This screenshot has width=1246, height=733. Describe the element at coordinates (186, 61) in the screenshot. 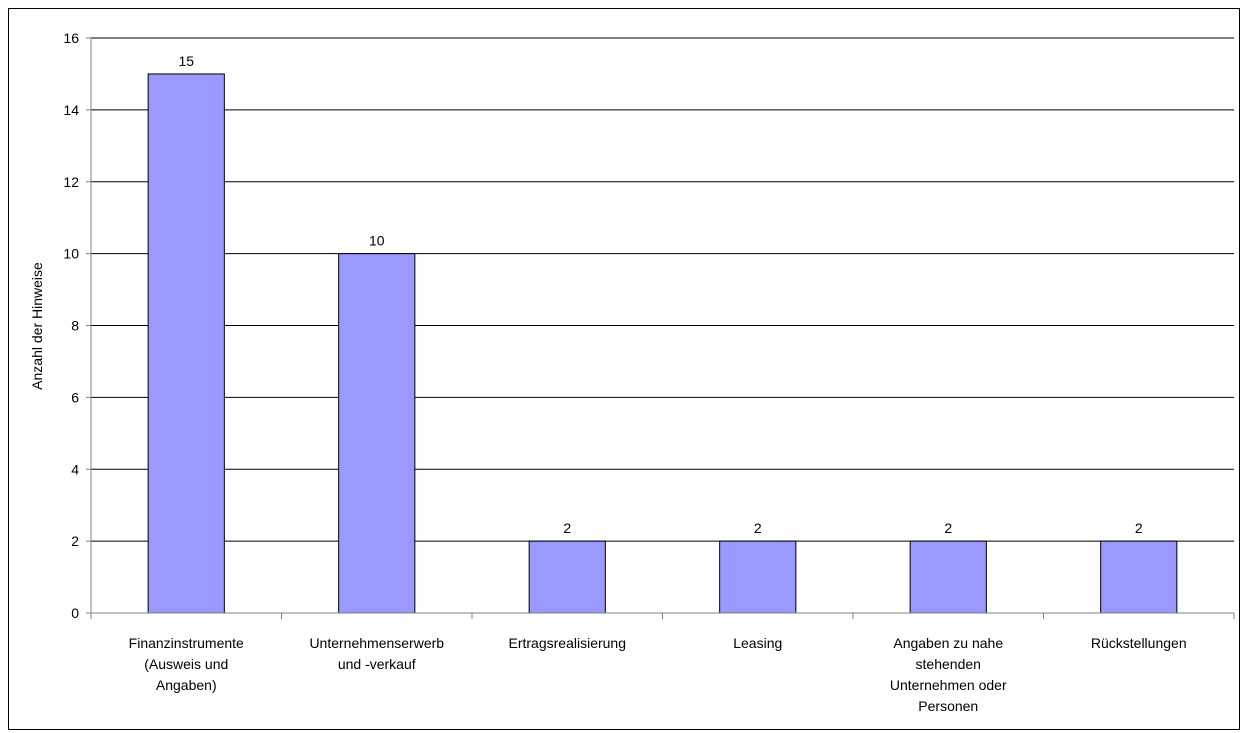

I see `data-label: 15` at that location.